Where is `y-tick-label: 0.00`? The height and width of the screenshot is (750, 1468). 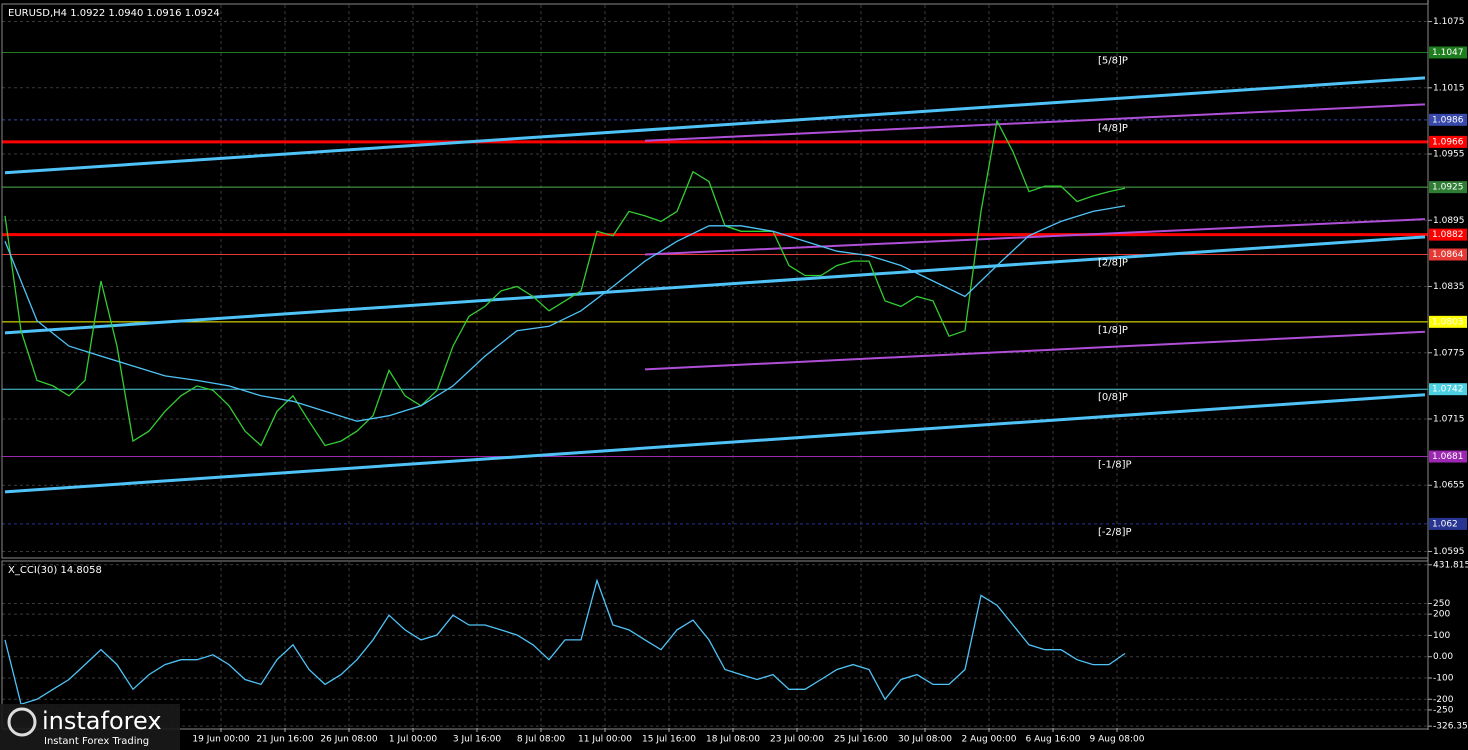 y-tick-label: 0.00 is located at coordinates (1443, 657).